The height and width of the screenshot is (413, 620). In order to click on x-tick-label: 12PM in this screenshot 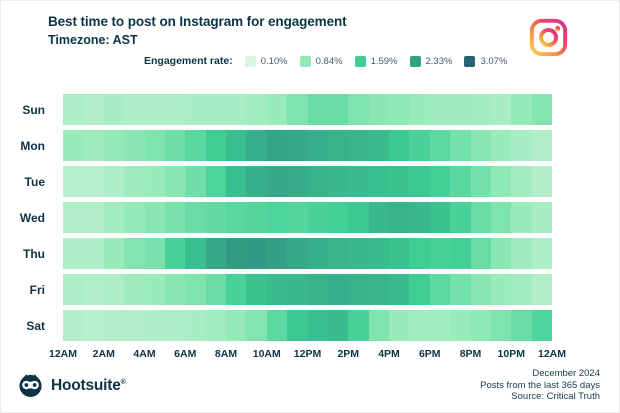, I will do `click(307, 354)`.